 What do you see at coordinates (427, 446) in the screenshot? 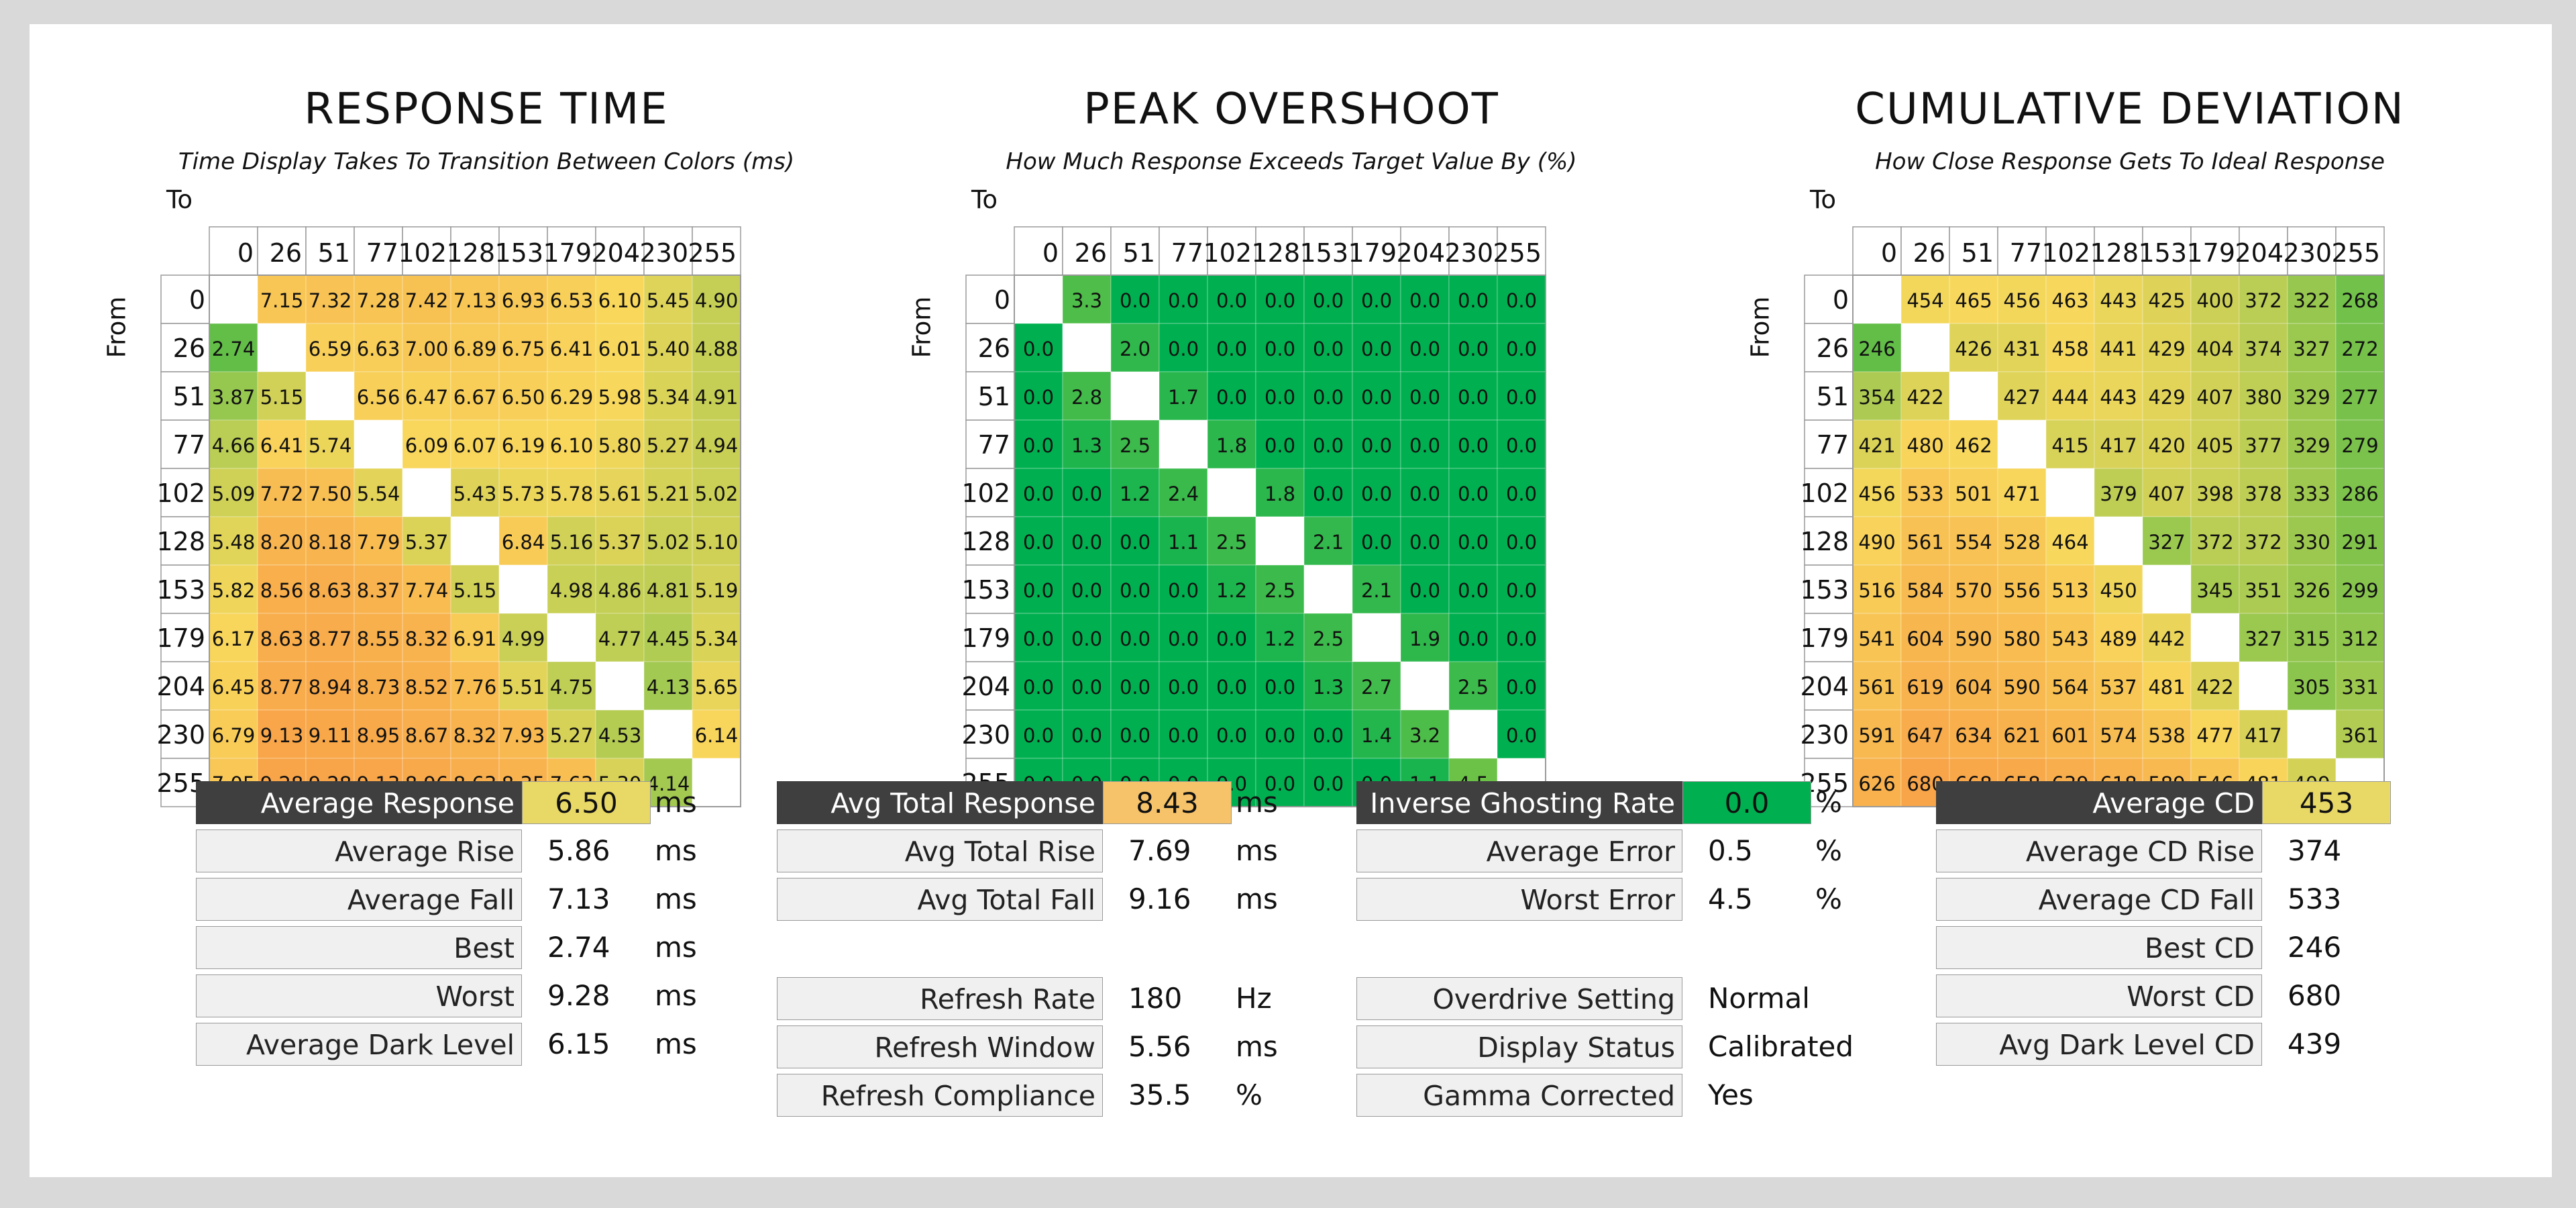
I see `cell-value-label: 6.09` at bounding box center [427, 446].